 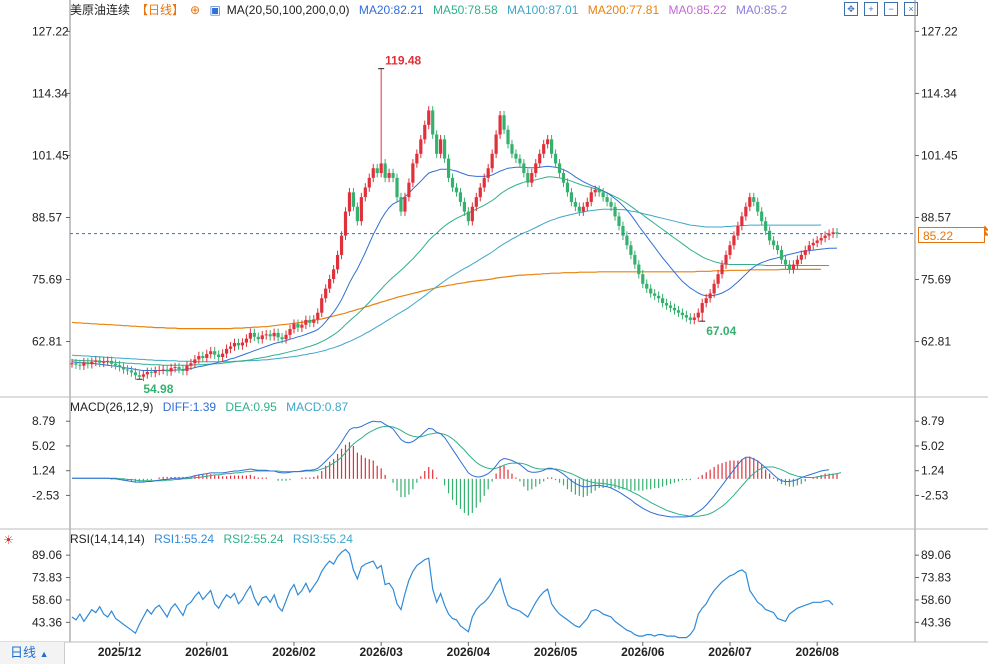 I want to click on rsi-tick-label-right: 89.06, so click(x=936, y=555).